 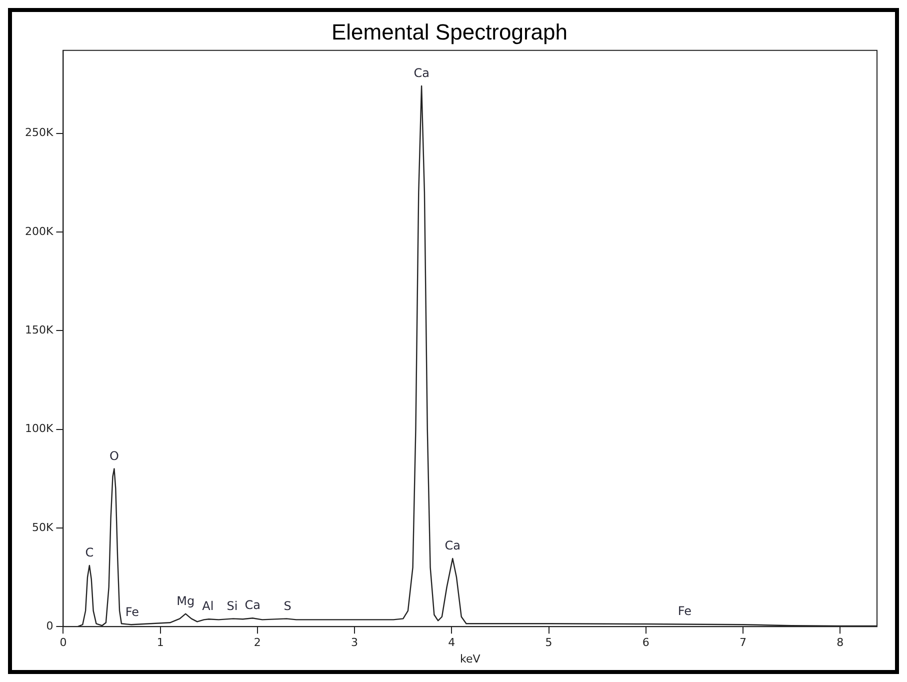 I want to click on chart-title: Elemental Spectrograph, so click(x=449, y=31).